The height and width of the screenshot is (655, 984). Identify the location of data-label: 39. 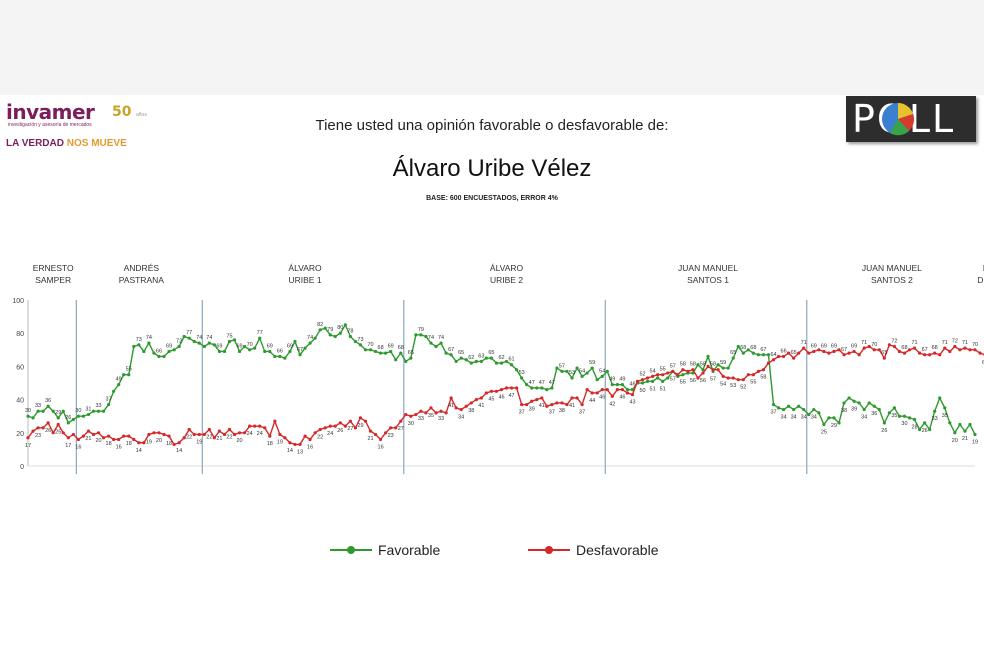
(854, 409).